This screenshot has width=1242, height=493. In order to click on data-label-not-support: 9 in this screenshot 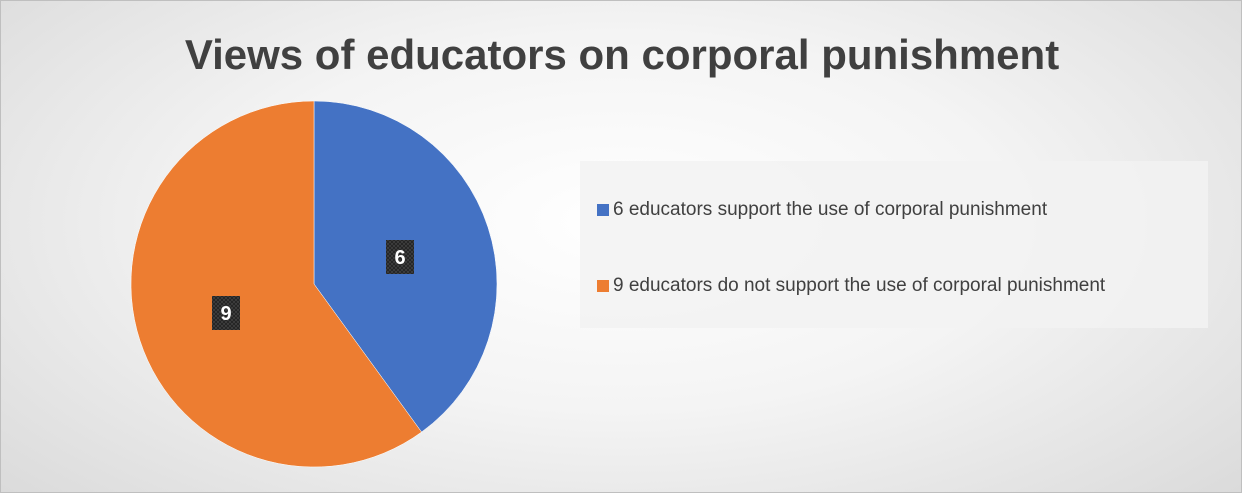, I will do `click(226, 313)`.